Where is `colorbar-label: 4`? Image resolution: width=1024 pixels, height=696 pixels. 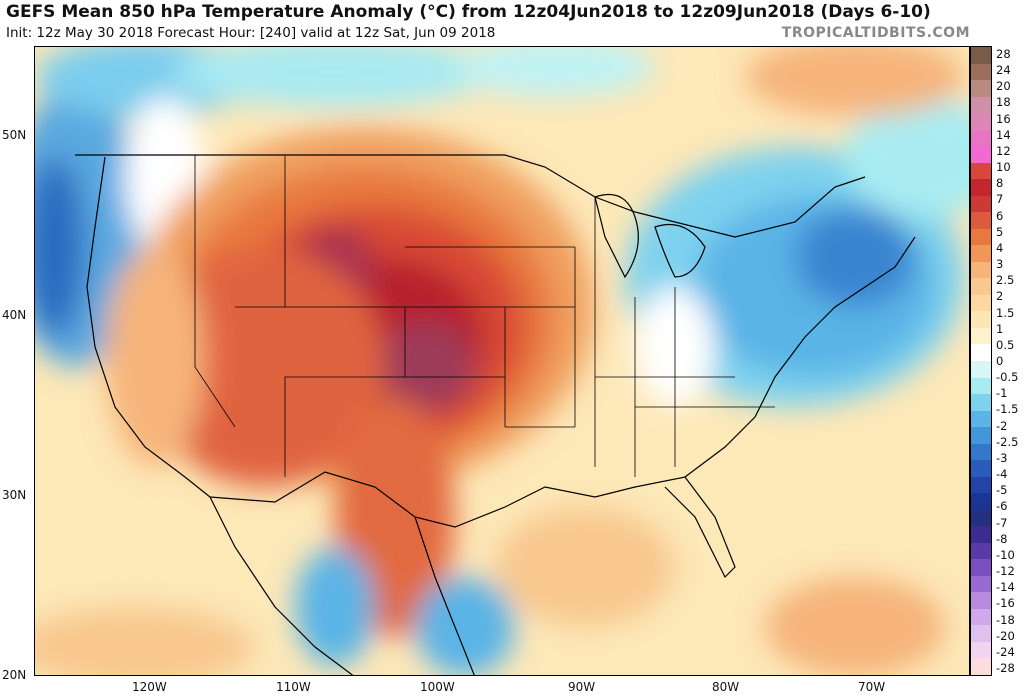
colorbar-label: 4 is located at coordinates (1000, 247).